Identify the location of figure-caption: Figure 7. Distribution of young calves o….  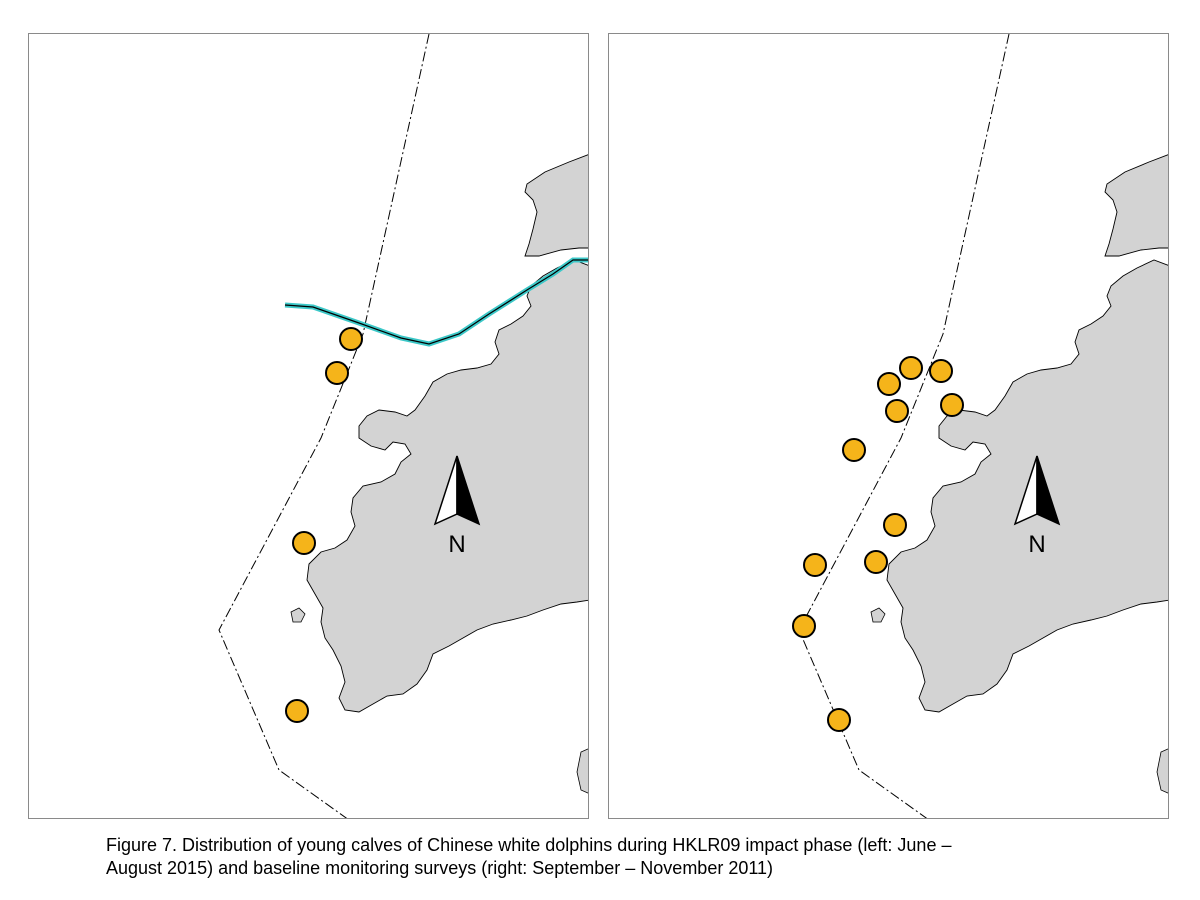
(636, 857).